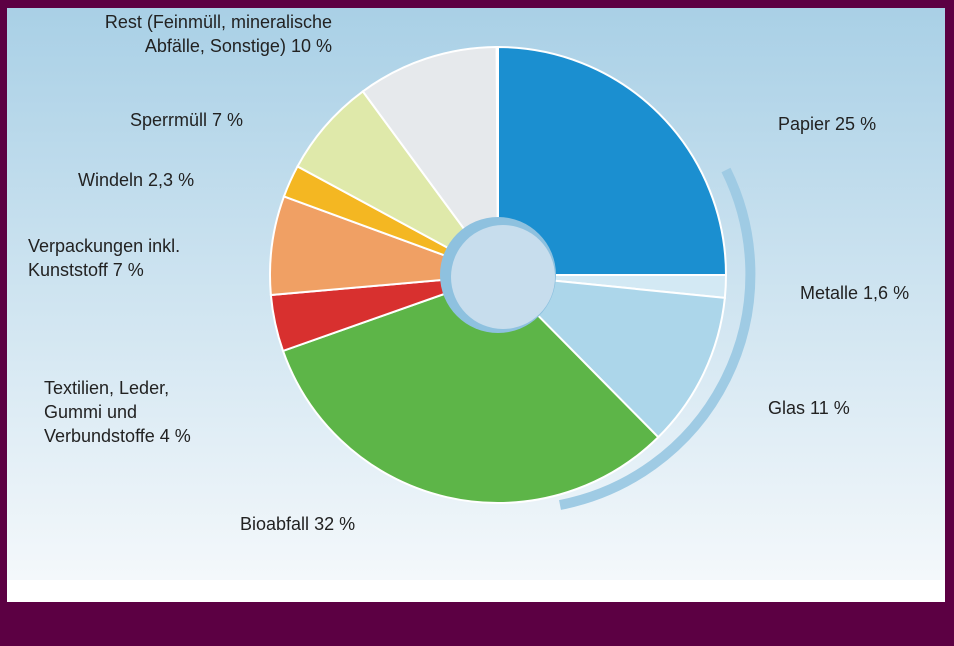 This screenshot has height=646, width=954. I want to click on value-label: 1,6 %, so click(886, 293).